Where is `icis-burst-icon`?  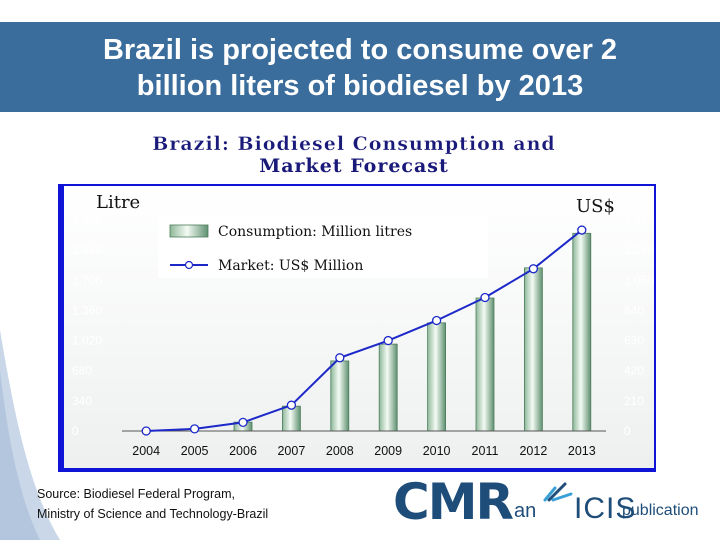
icis-burst-icon is located at coordinates (558, 492).